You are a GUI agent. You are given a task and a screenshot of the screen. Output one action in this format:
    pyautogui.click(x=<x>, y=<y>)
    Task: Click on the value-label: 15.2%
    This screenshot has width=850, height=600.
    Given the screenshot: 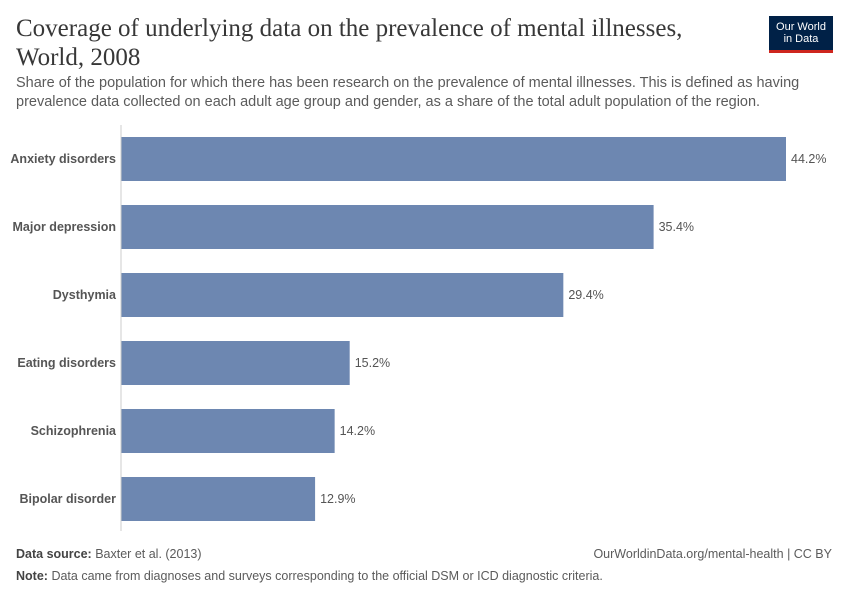 What is the action you would take?
    pyautogui.click(x=372, y=363)
    